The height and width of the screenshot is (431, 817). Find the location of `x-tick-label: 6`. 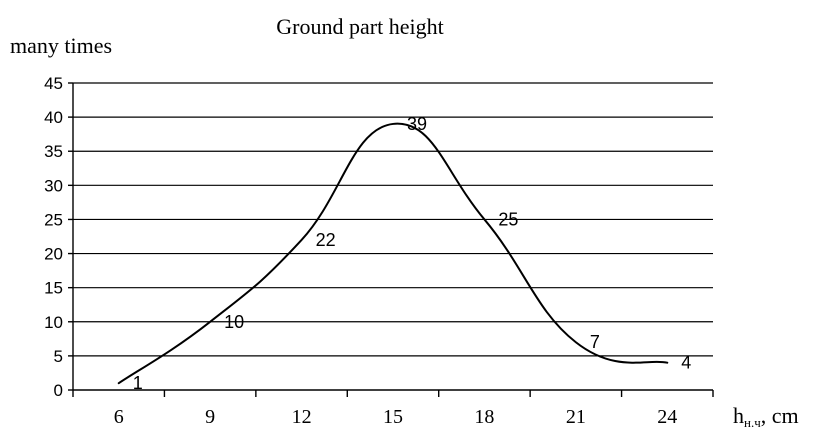

x-tick-label: 6 is located at coordinates (119, 417).